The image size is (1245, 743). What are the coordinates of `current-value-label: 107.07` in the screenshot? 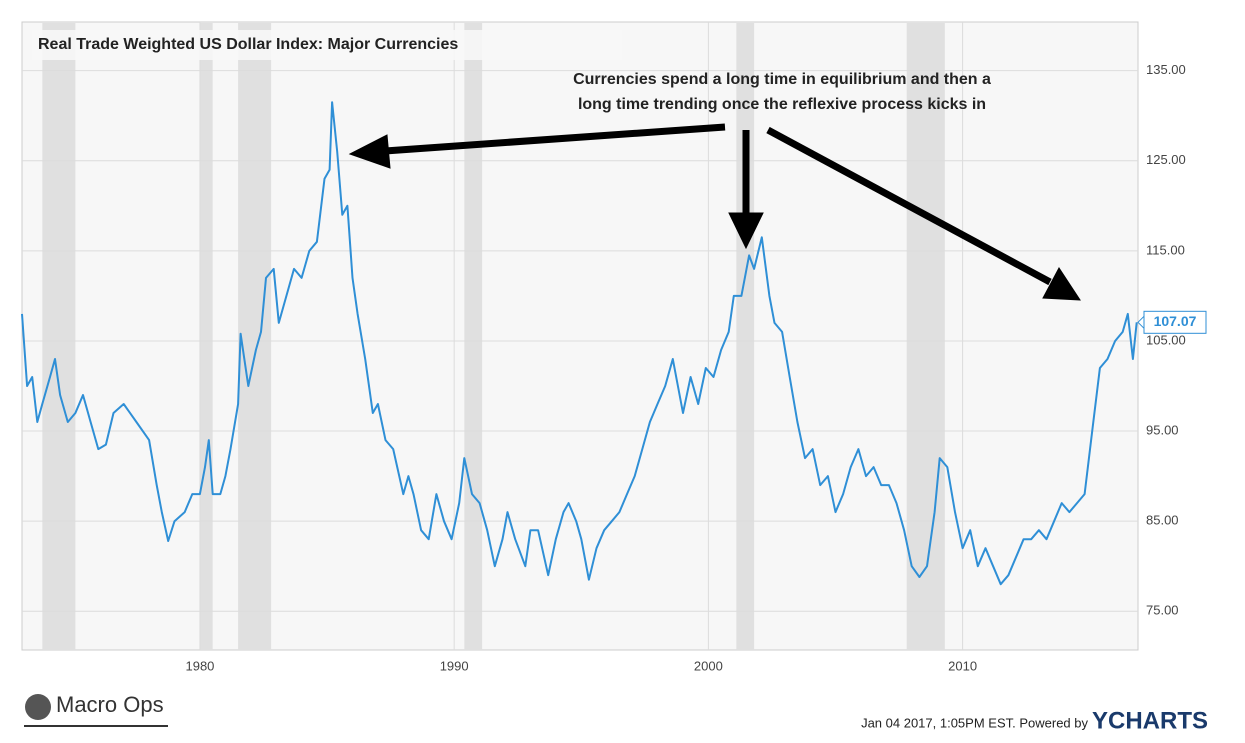 It's located at (1175, 321).